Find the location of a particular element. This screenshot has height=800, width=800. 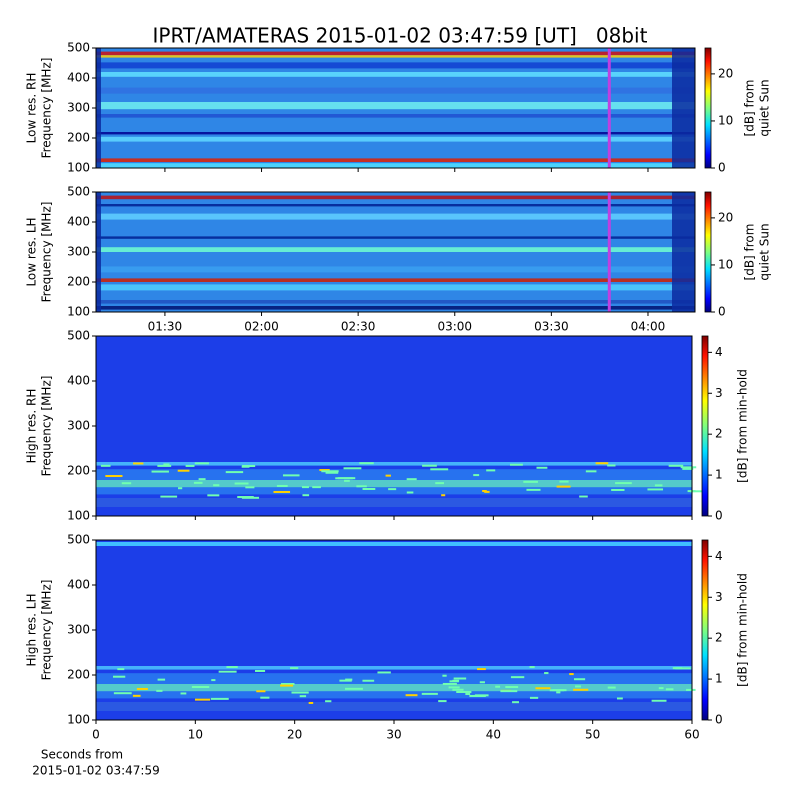

x-tick-label: 40 is located at coordinates (493, 735).